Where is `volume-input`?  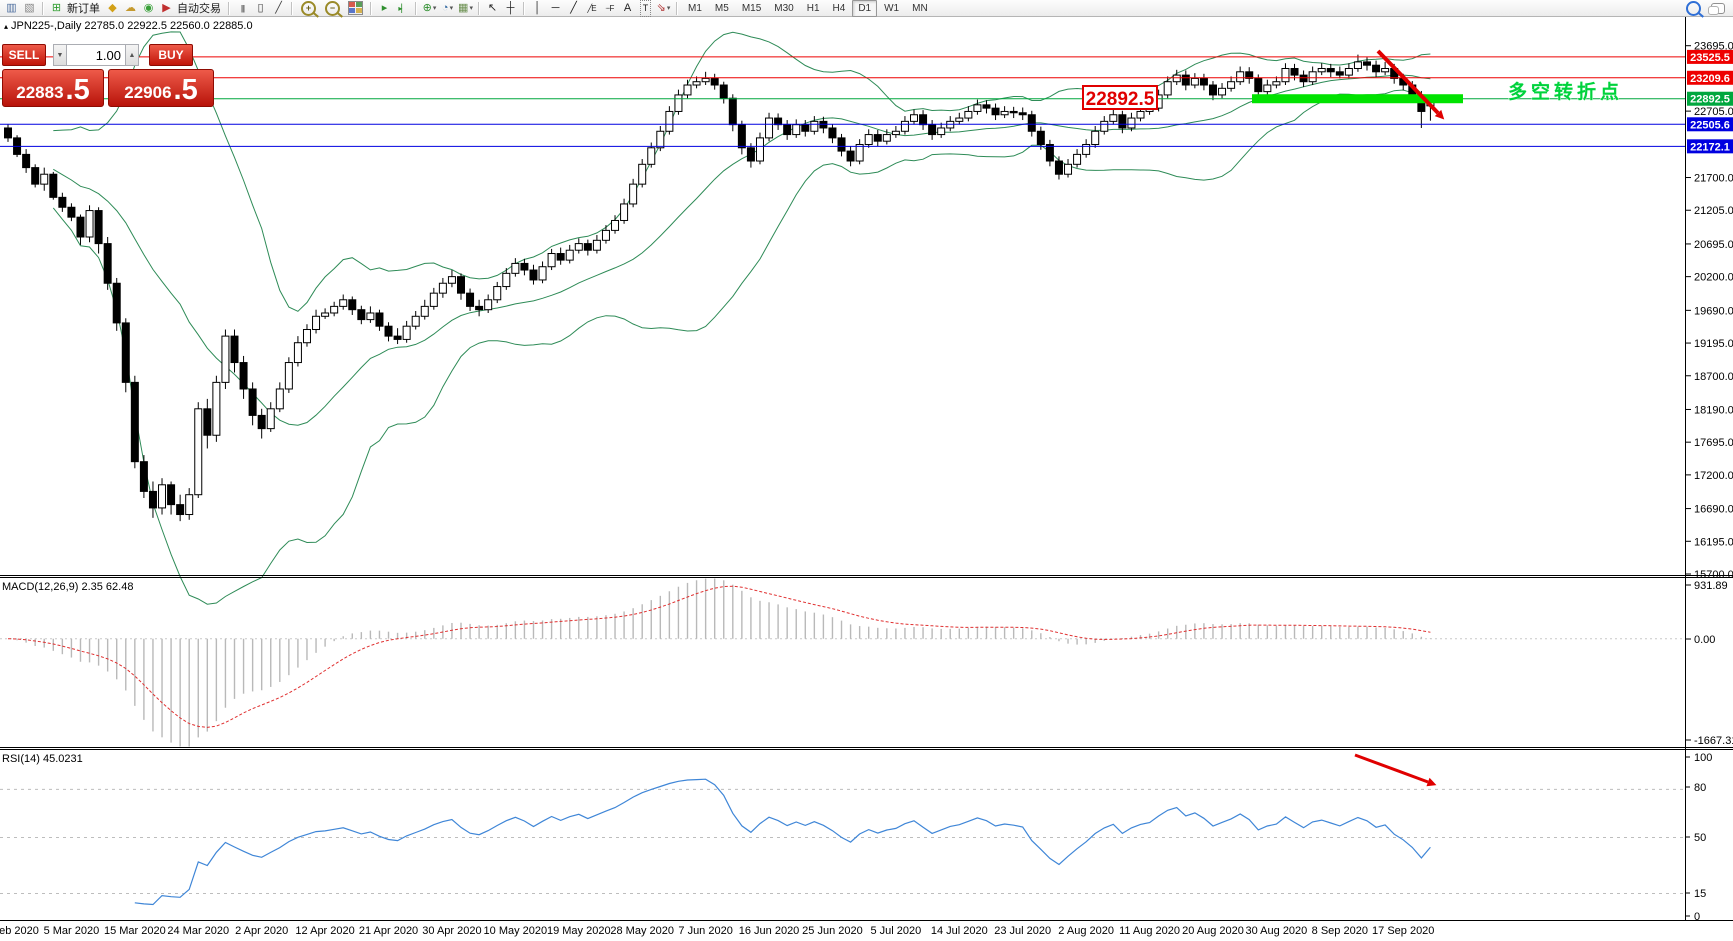
volume-input is located at coordinates (96, 55).